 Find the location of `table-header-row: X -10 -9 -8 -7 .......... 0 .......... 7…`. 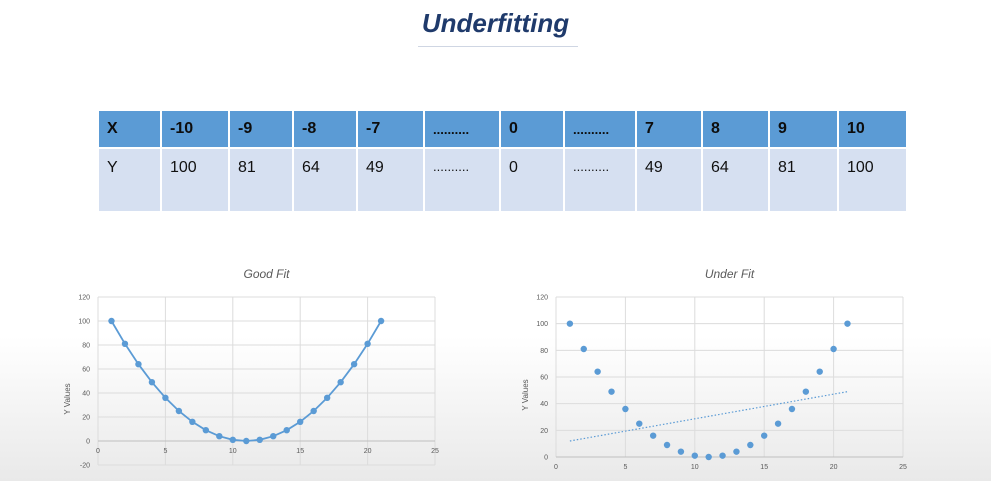

table-header-row: X -10 -9 -8 -7 .......... 0 .......... 7… is located at coordinates (502, 129).